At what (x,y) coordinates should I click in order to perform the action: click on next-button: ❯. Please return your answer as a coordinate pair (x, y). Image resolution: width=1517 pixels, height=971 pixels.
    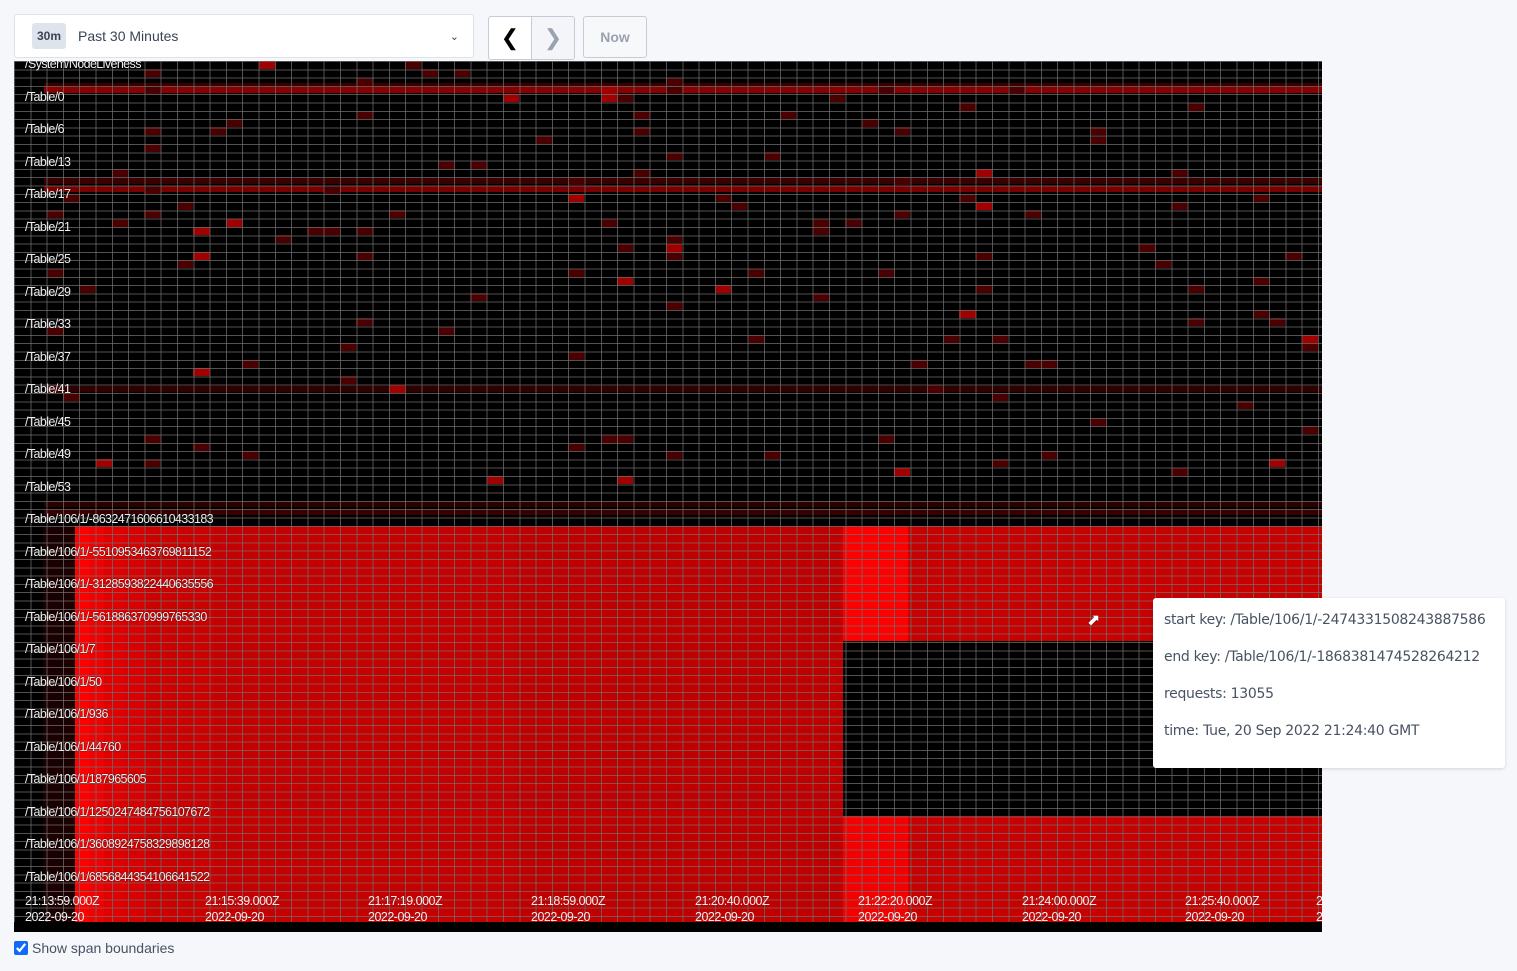
    Looking at the image, I should click on (553, 38).